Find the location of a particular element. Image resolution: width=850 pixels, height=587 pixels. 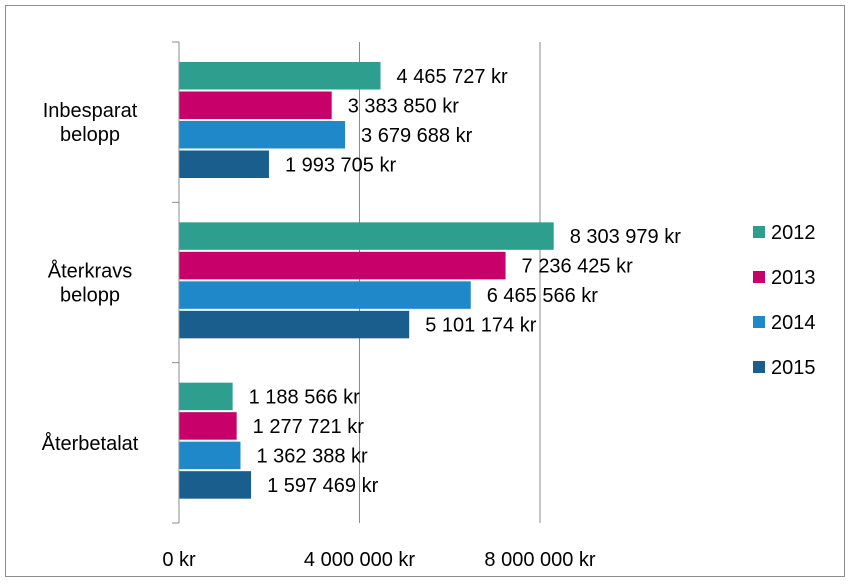

data-label: 3 679 688 kr is located at coordinates (417, 136).